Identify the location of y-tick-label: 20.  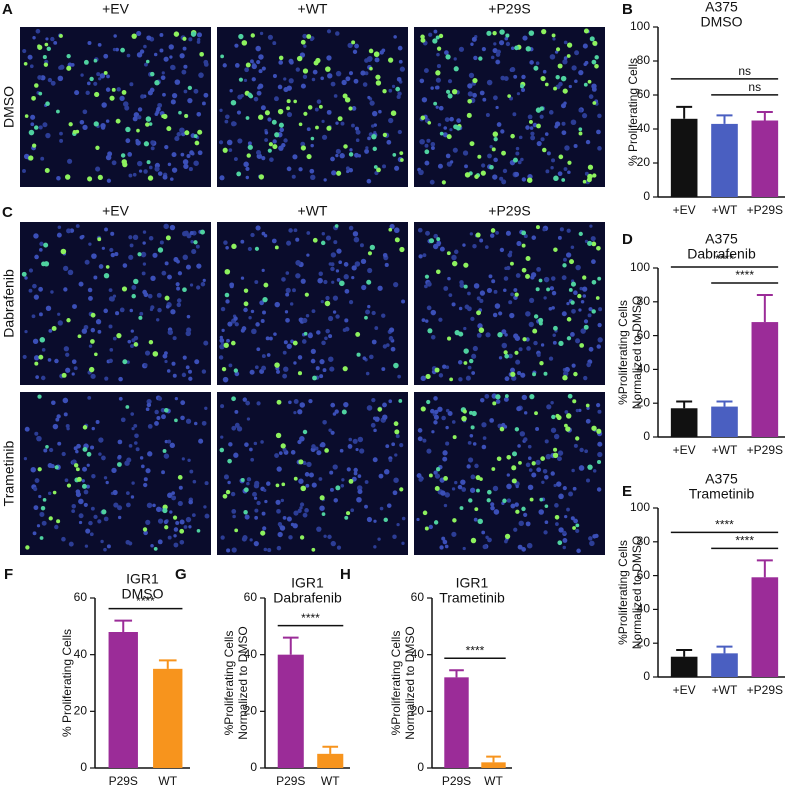
(644, 162).